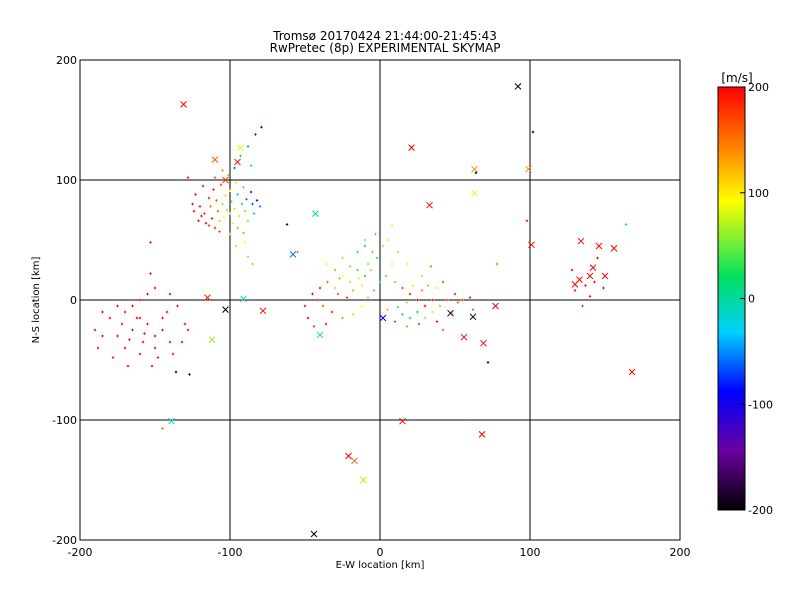  I want to click on x-tick-label: -200, so click(80, 552).